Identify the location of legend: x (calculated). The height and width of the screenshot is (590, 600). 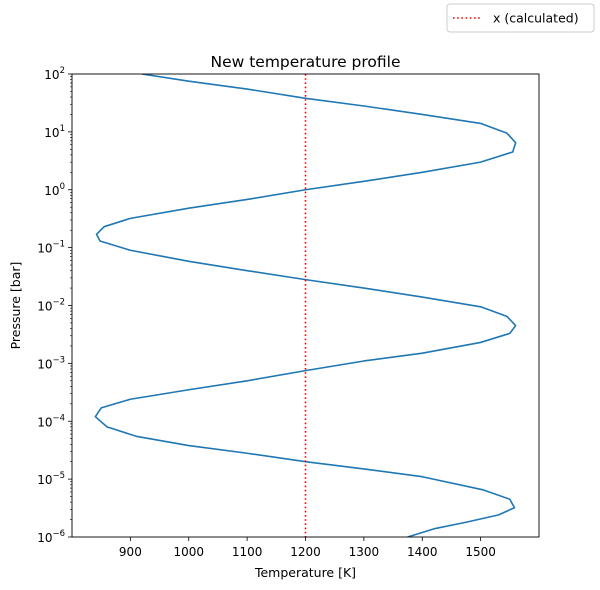
(520, 18).